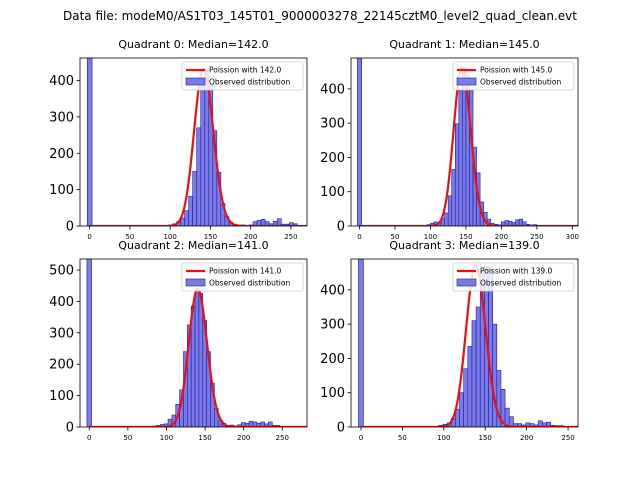  Describe the element at coordinates (204, 438) in the screenshot. I see `quadrant-2-xtick-label: 150` at that location.